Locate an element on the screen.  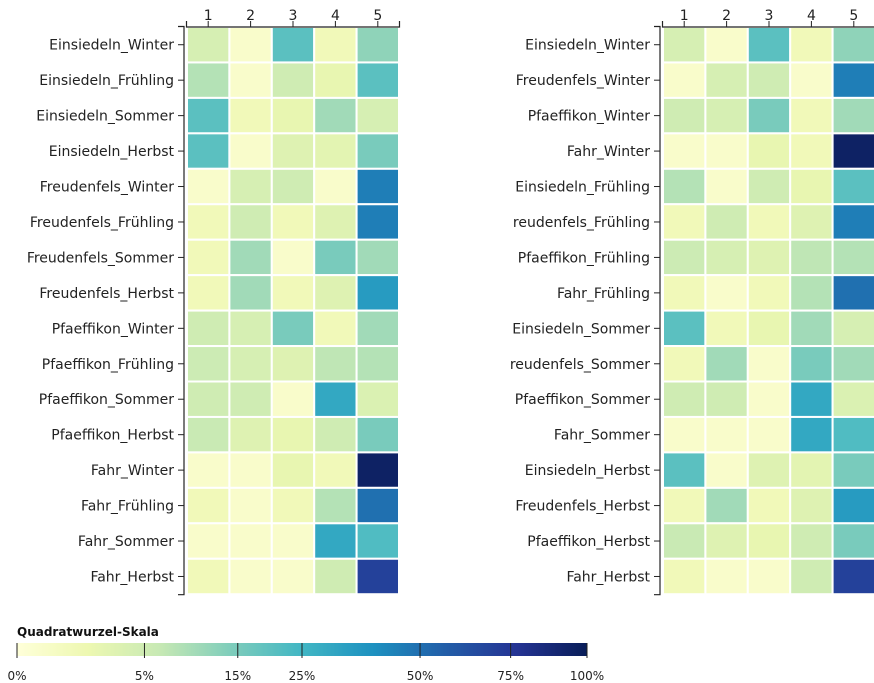
legend-tick-label: 25% is located at coordinates (302, 676).